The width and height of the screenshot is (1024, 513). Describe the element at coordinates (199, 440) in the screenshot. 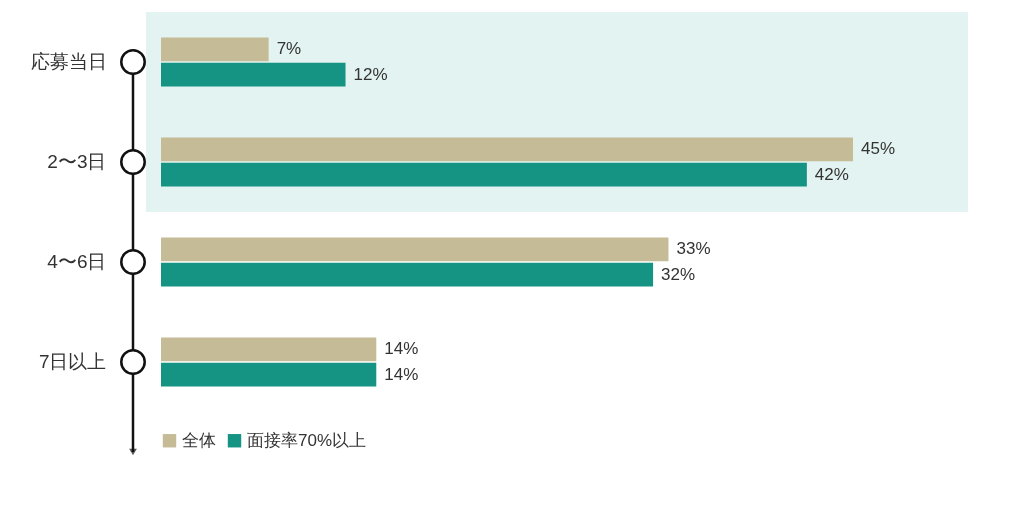

I see `legend-label: 全体` at that location.